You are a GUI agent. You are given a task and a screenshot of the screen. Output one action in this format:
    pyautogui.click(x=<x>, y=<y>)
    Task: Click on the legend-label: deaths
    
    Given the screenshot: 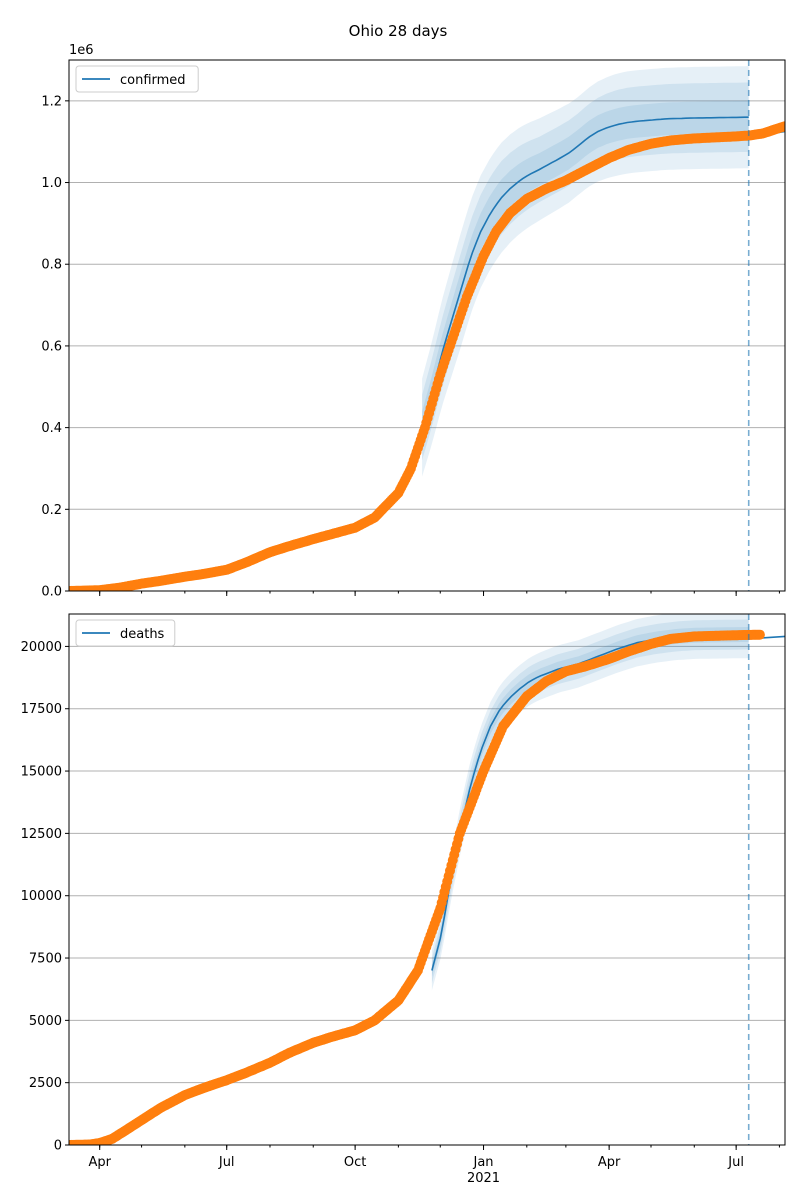 What is the action you would take?
    pyautogui.click(x=142, y=634)
    